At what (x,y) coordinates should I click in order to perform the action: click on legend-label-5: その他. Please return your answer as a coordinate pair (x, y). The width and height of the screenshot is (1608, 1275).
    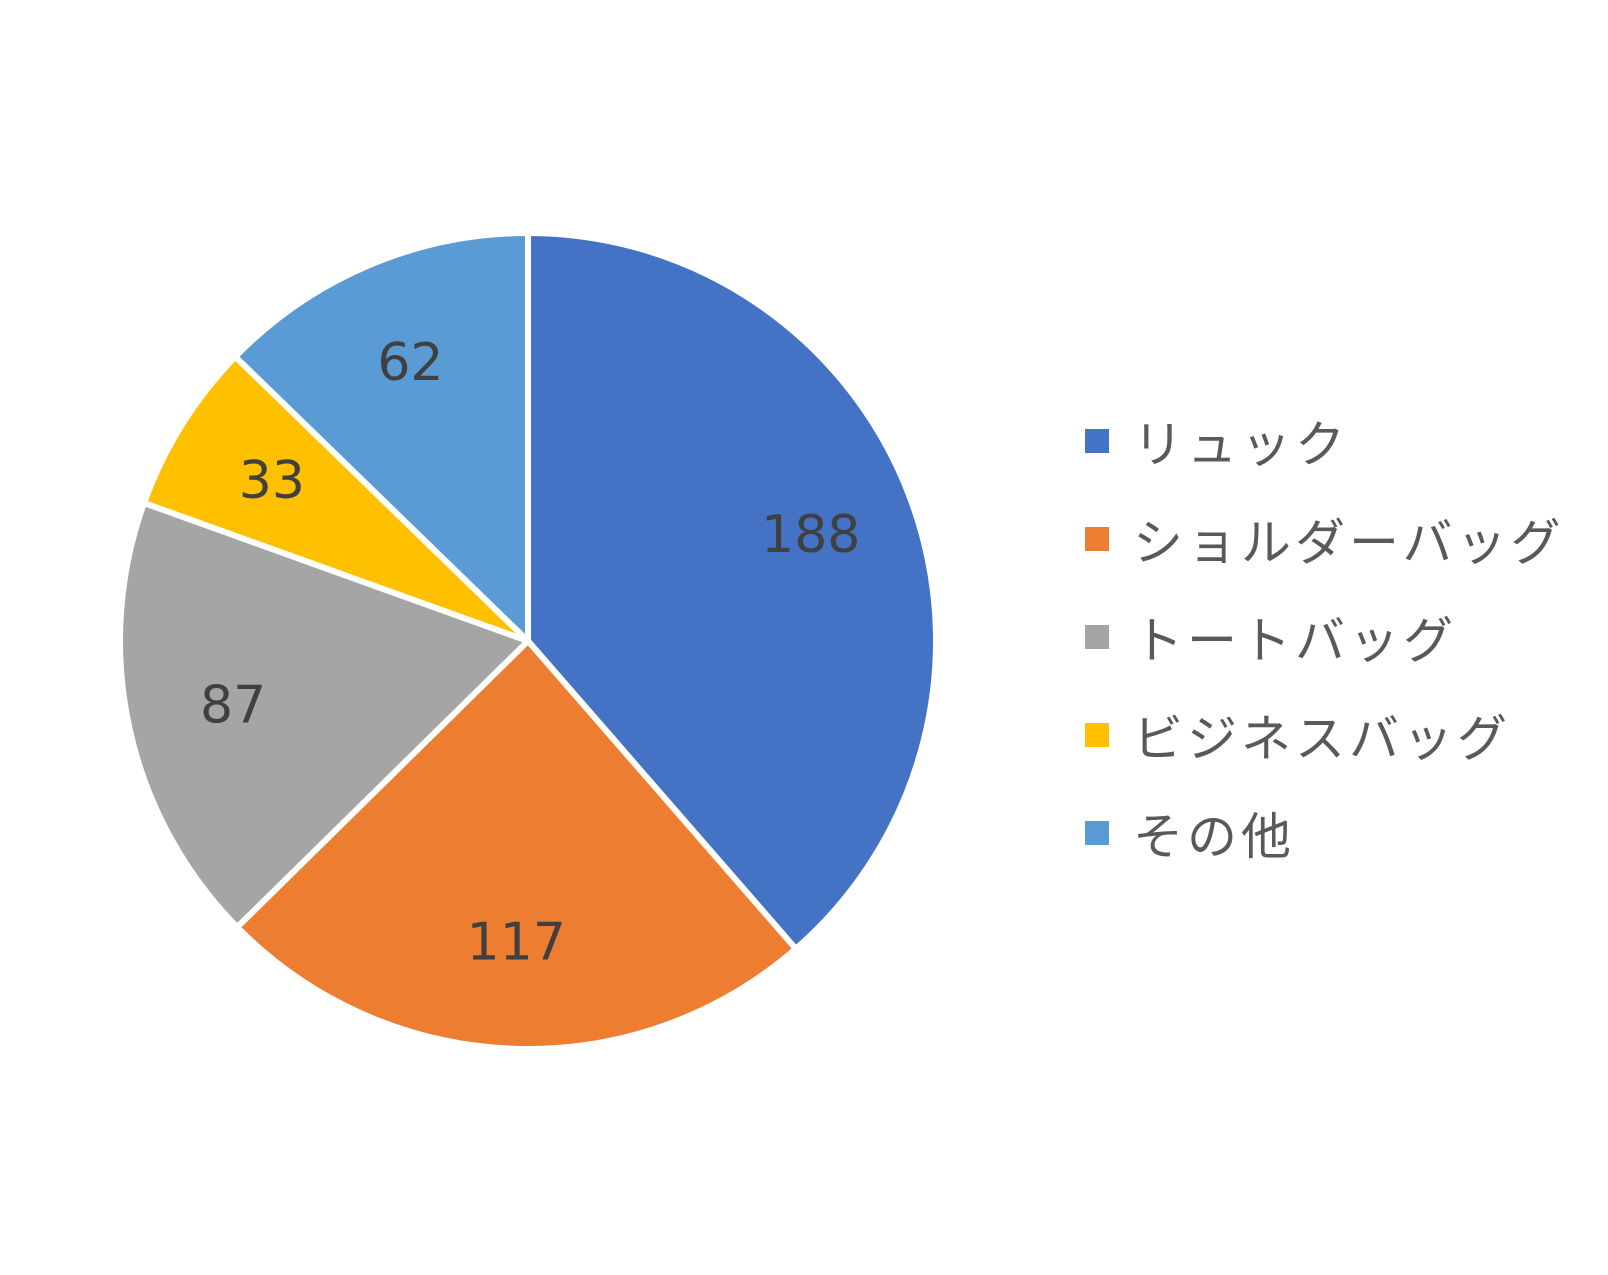
    Looking at the image, I should click on (1214, 837).